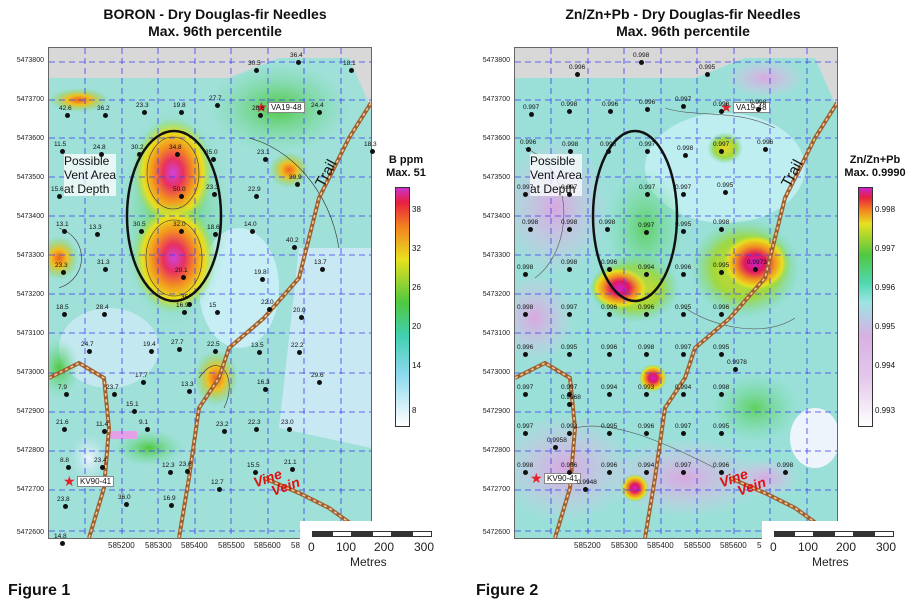 The width and height of the screenshot is (916, 608). Describe the element at coordinates (368, 562) in the screenshot. I see `scale-unit: Metres` at that location.